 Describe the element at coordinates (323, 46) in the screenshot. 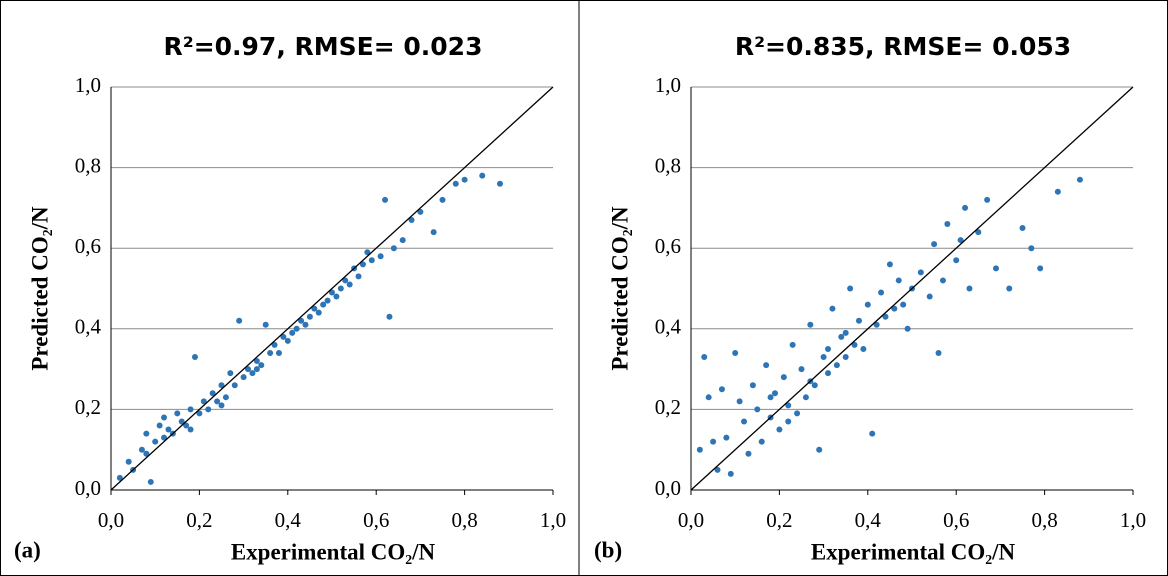

I see `chart-title: R²=0.97, RMSE= 0.023` at that location.